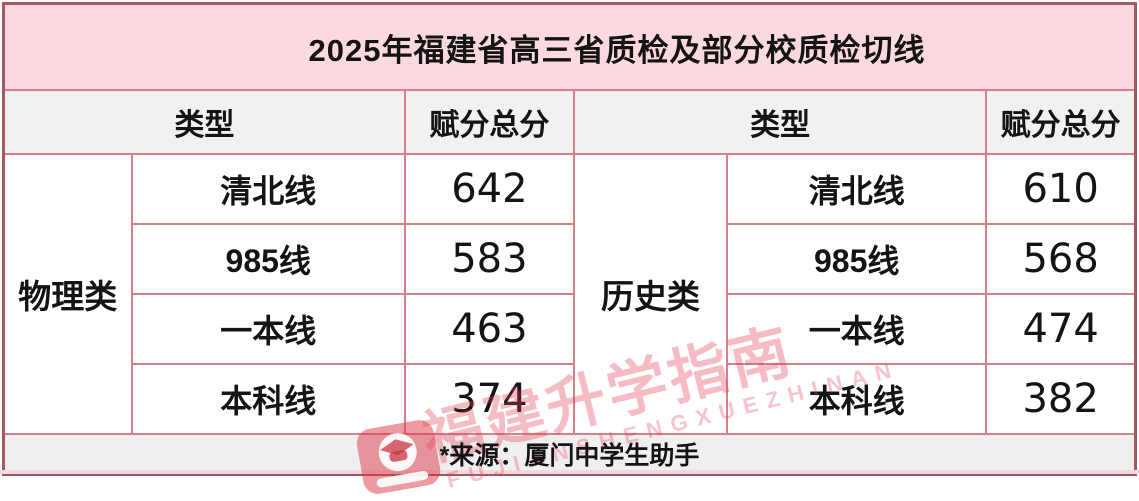 The image size is (1139, 501). I want to click on row-score: 474, so click(1061, 329).